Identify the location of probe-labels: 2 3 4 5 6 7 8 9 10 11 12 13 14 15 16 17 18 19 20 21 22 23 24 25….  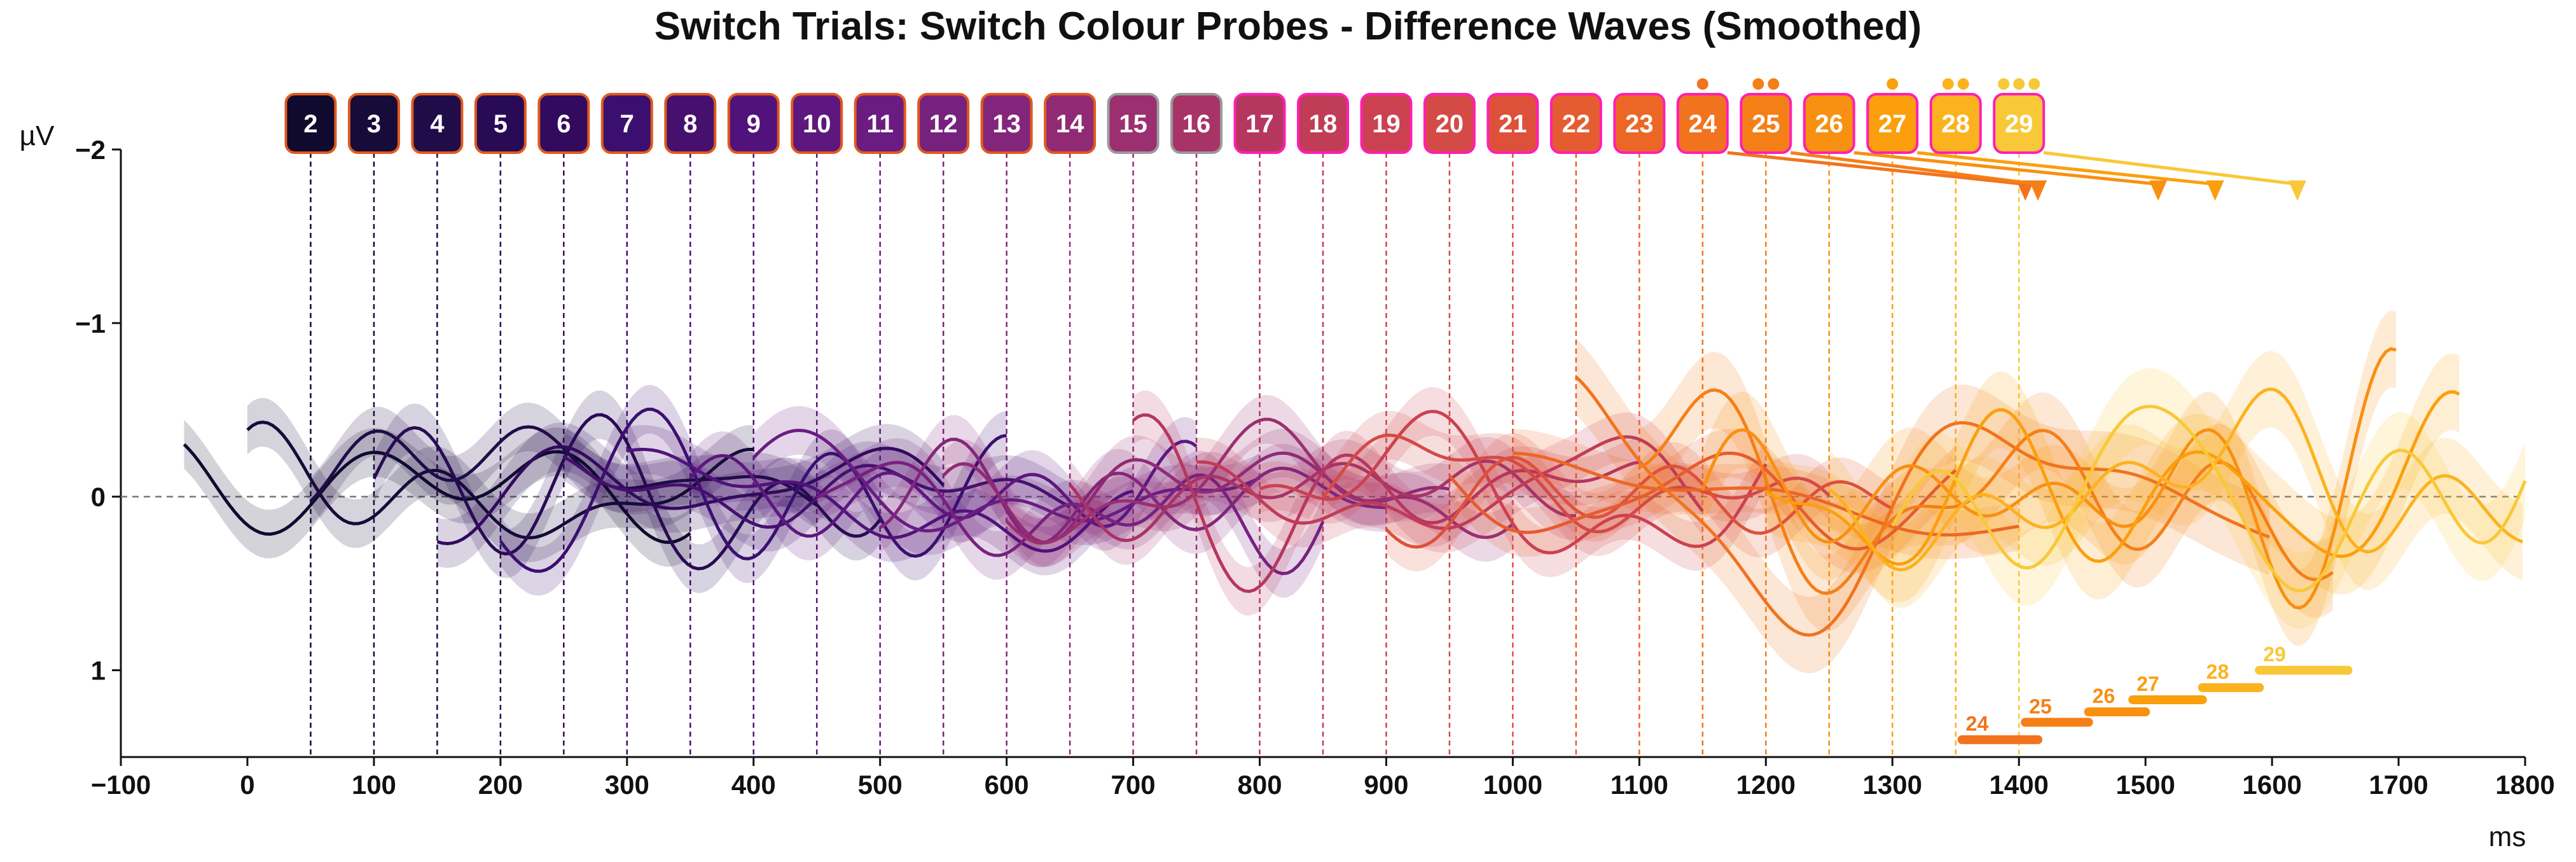
(1165, 116).